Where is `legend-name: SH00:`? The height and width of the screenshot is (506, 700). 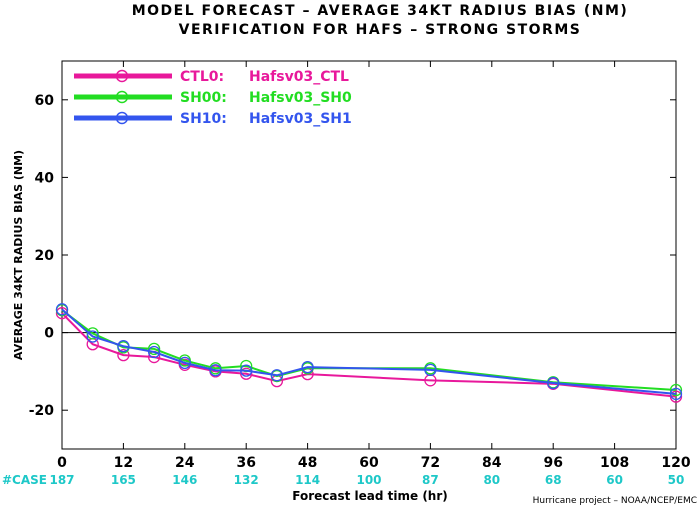
legend-name: SH00: is located at coordinates (203, 98).